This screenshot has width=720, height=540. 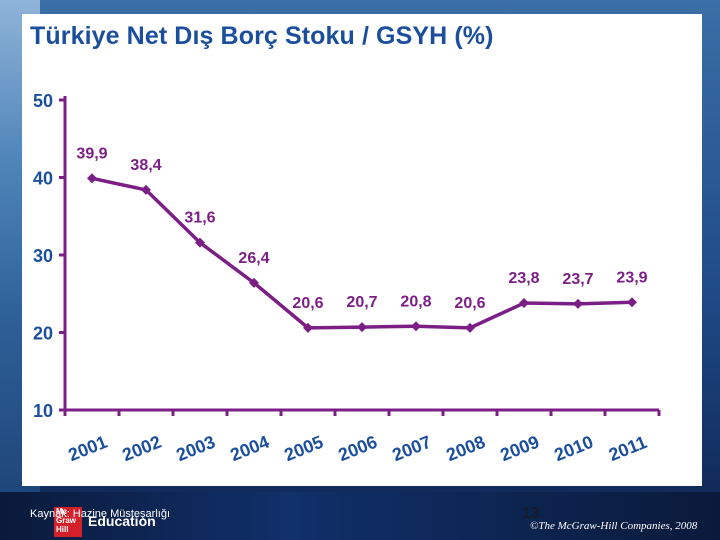 What do you see at coordinates (91, 153) in the screenshot?
I see `data-label: 39,9` at bounding box center [91, 153].